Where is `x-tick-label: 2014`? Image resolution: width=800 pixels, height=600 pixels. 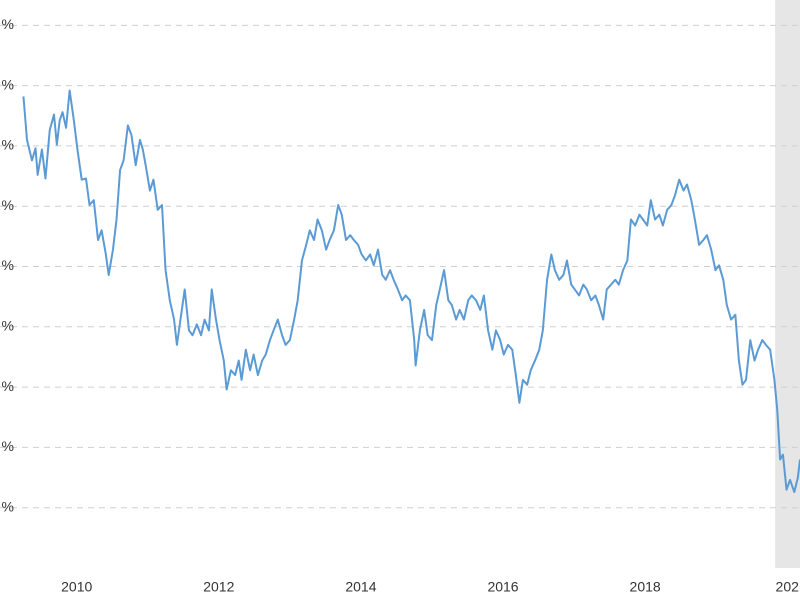
x-tick-label: 2014 is located at coordinates (360, 587).